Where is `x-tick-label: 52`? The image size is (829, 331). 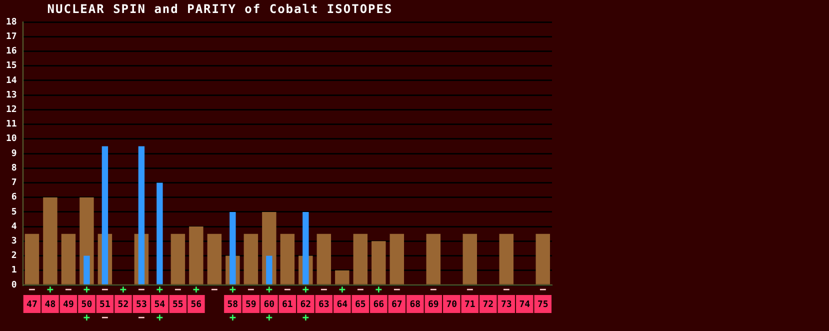 x-tick-label: 52 is located at coordinates (123, 305).